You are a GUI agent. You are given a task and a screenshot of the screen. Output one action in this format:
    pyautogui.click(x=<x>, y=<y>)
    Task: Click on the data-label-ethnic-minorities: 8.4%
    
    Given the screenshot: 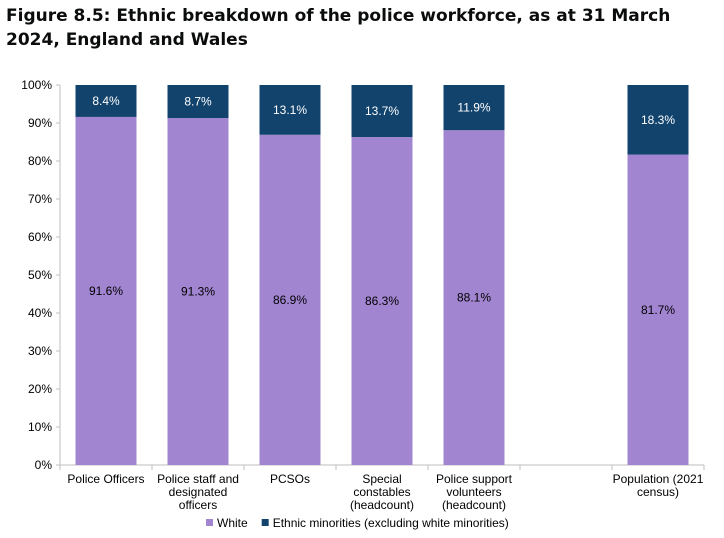 What is the action you would take?
    pyautogui.click(x=106, y=101)
    